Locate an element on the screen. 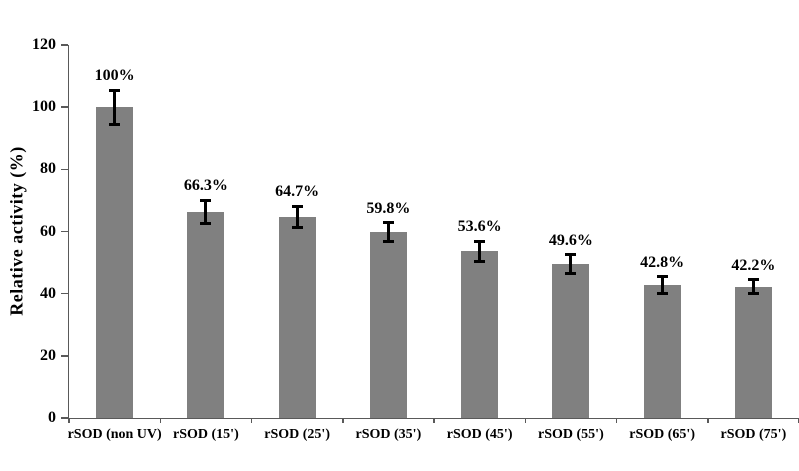  y-tick-label: 120 is located at coordinates (44, 44).